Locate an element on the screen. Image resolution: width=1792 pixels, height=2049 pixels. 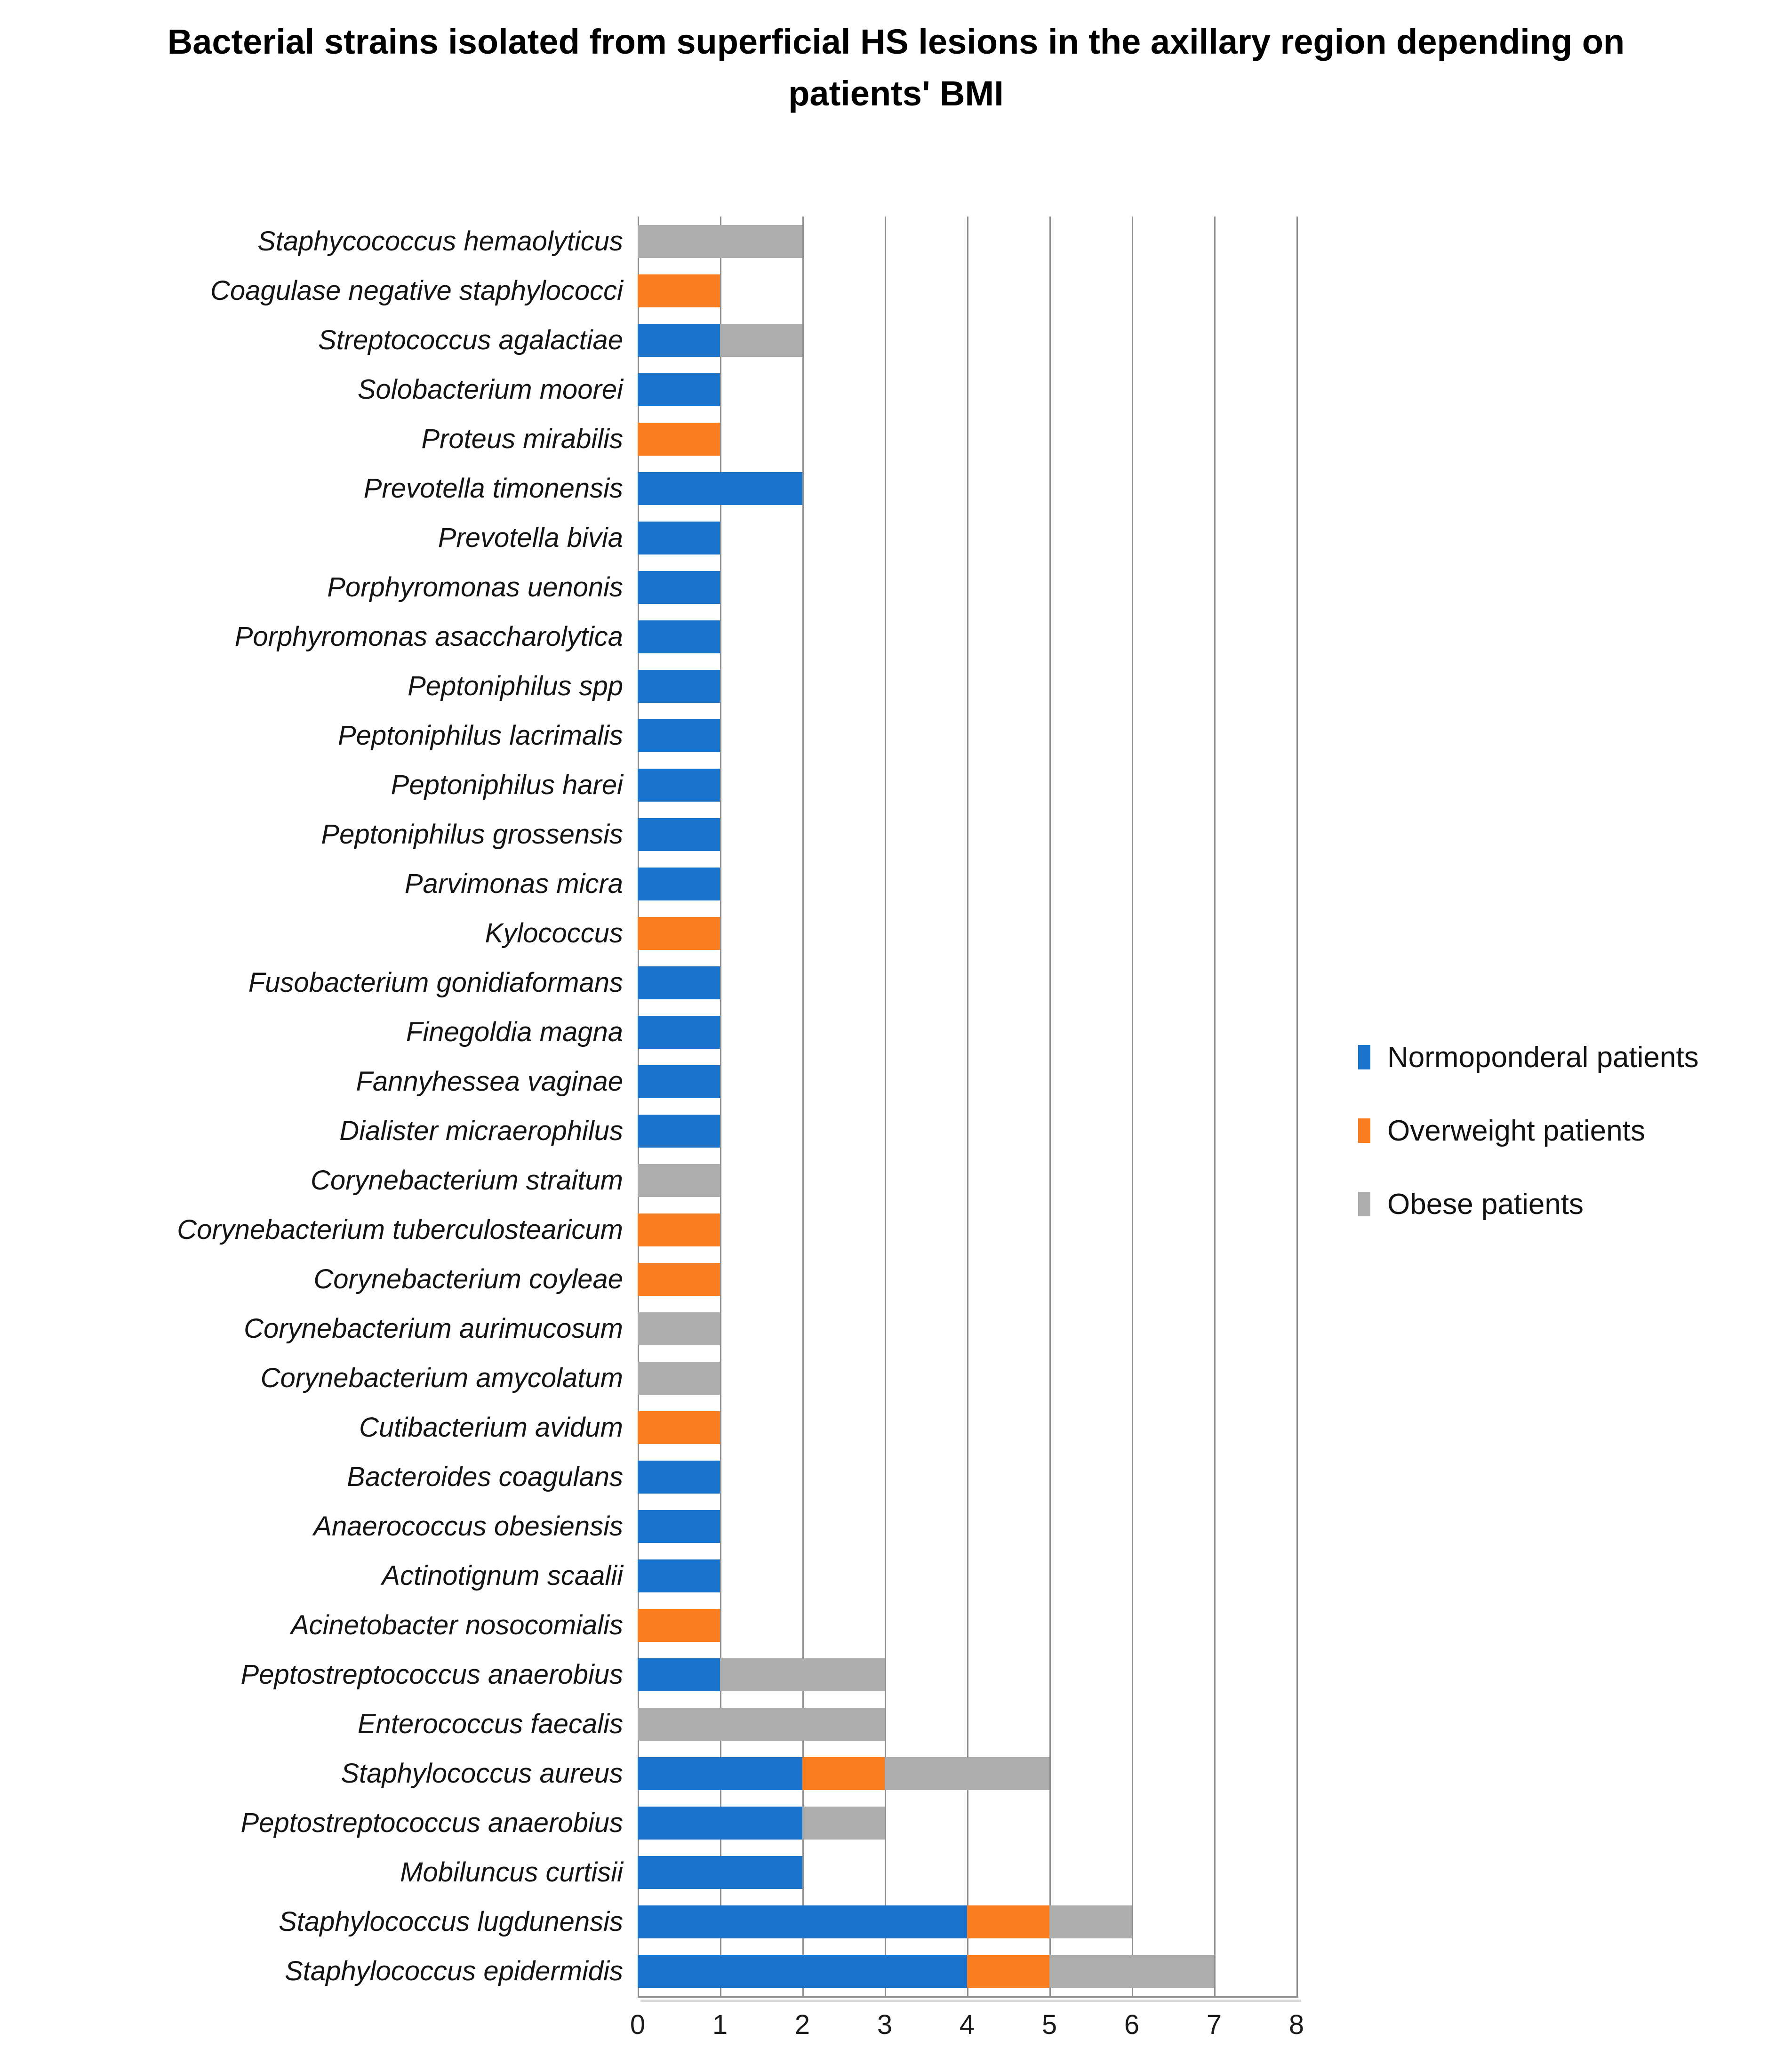
category-label: Acinetobacter nosocomialis is located at coordinates (456, 1625).